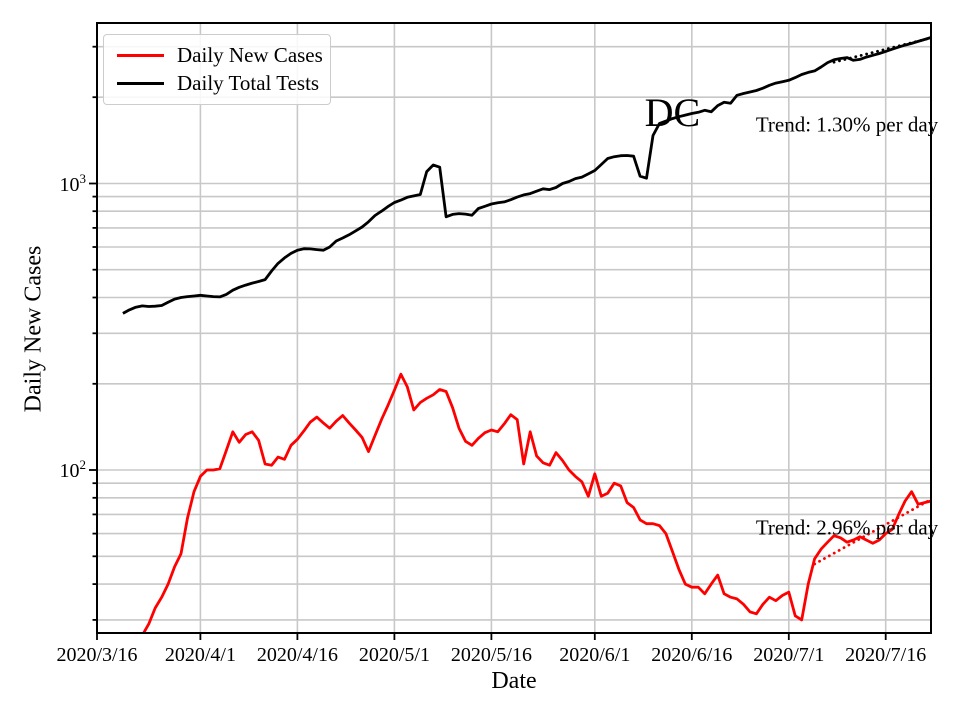 The image size is (960, 720). What do you see at coordinates (200, 655) in the screenshot?
I see `x-tick-label-1: 2020/4/1` at bounding box center [200, 655].